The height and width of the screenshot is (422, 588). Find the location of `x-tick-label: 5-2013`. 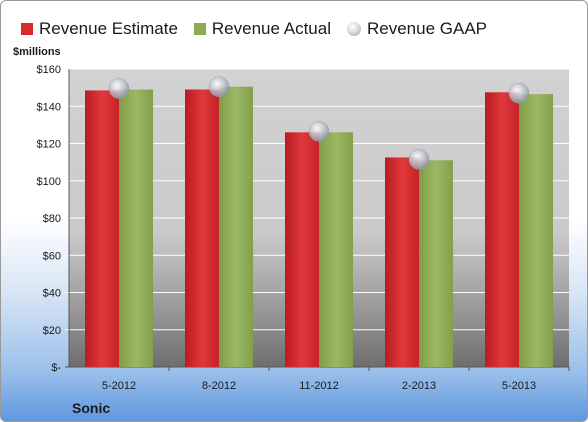

x-tick-label: 5-2013 is located at coordinates (519, 386).